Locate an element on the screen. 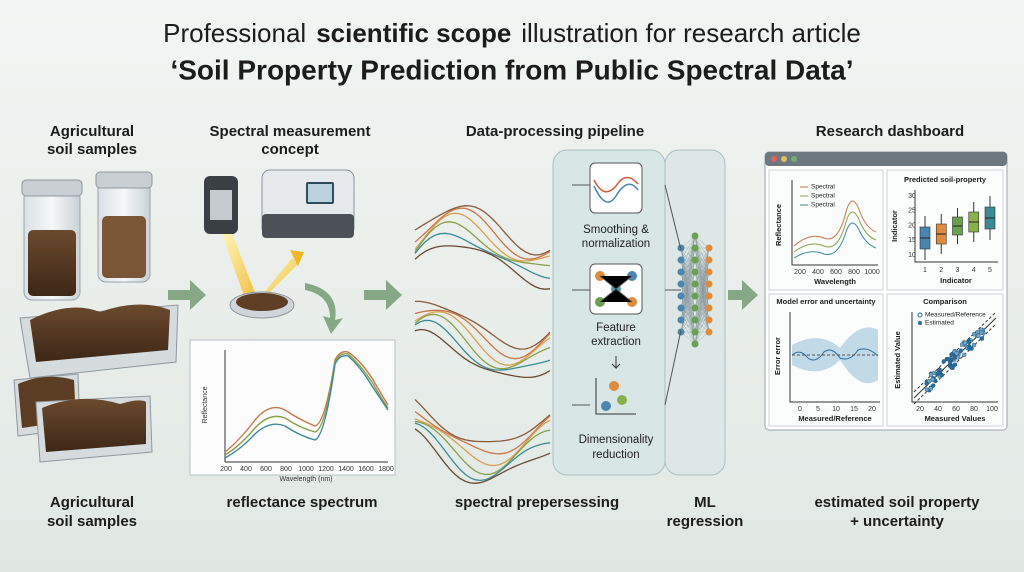  caption: spectral prepersessing is located at coordinates (537, 502).